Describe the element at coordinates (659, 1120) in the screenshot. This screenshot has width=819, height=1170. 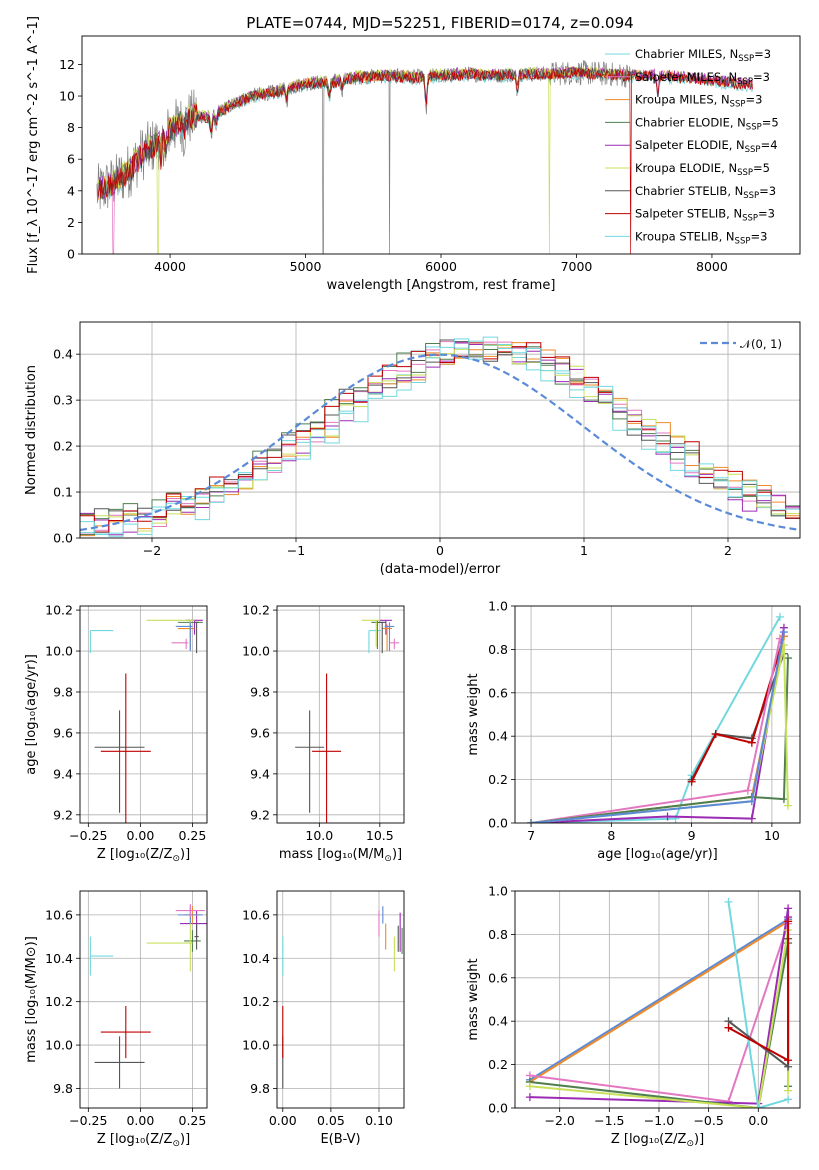
I see `x-tick-label: −1.0` at that location.